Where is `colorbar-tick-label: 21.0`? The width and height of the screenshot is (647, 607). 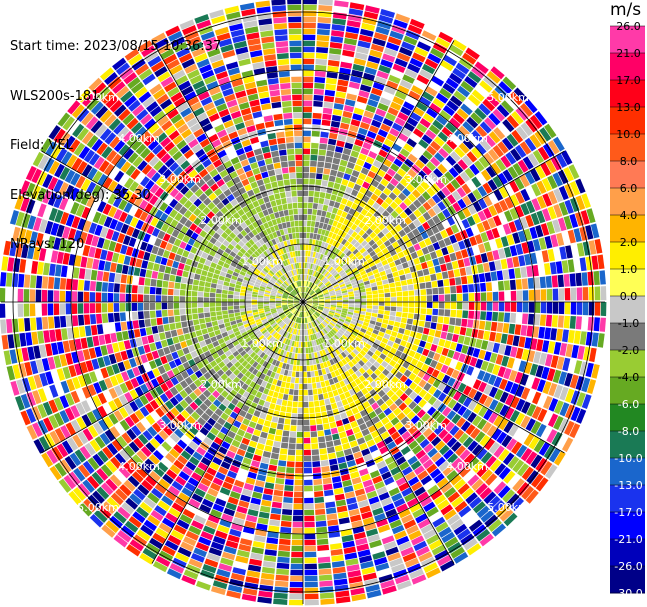 colorbar-tick-label: 21.0 is located at coordinates (628, 53).